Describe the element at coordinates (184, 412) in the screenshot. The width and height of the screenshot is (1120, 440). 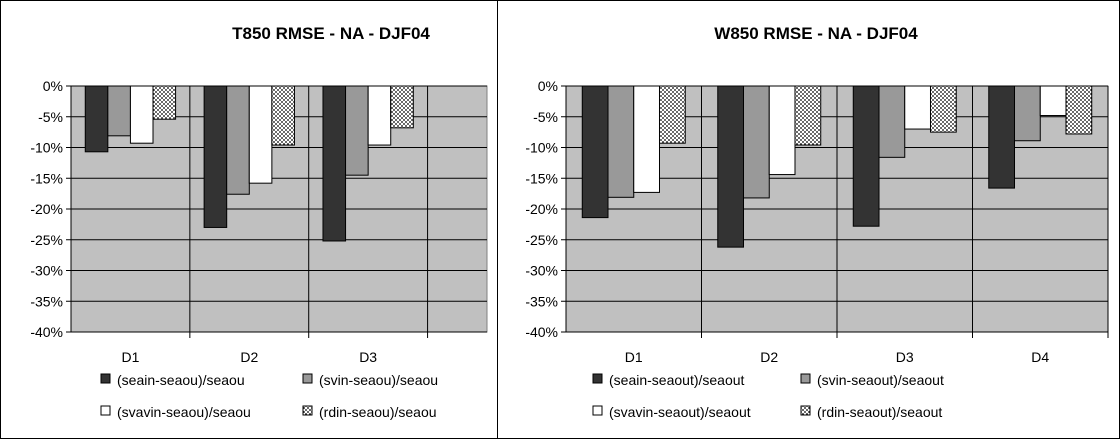
I see `legend-label: (svavin-seaou)/seaou` at that location.